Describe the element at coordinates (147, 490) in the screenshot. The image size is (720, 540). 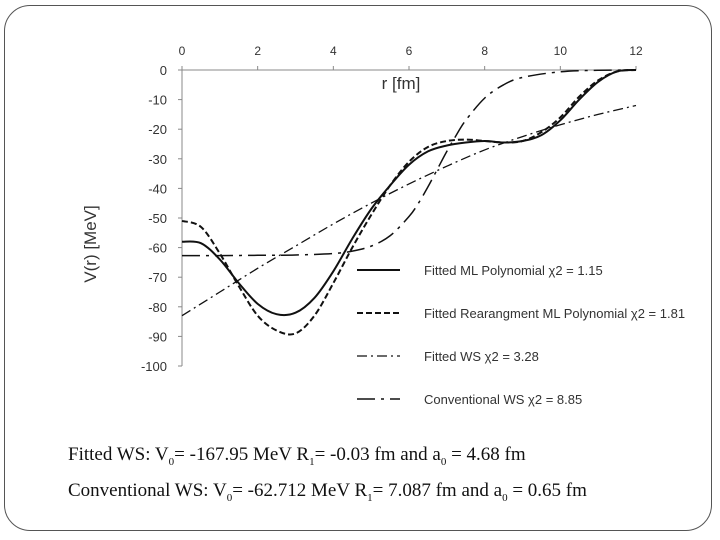
I see `caption-conventional-prefix: Conventional WS: V` at that location.